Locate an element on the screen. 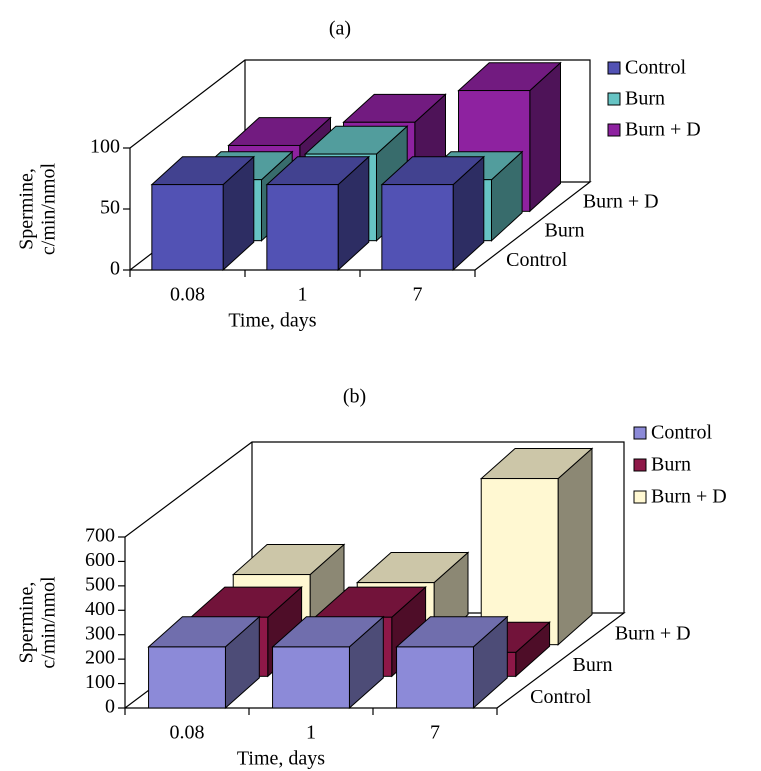 Image resolution: width=761 pixels, height=771 pixels. panel-title: (a) is located at coordinates (340, 29).